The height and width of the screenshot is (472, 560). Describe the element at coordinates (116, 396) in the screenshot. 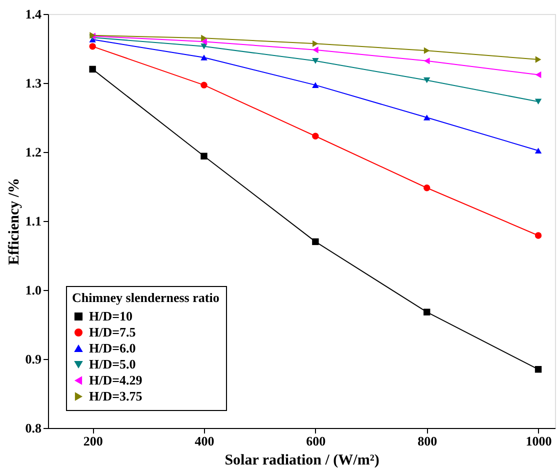

I see `legend-label: H/D=3.75` at that location.